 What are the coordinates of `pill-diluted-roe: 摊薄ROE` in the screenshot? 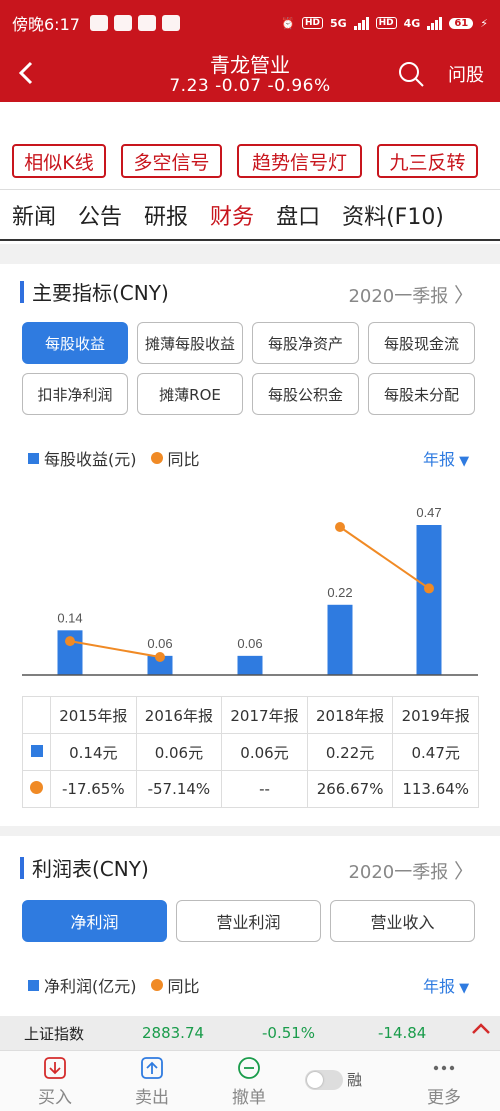 It's located at (190, 394).